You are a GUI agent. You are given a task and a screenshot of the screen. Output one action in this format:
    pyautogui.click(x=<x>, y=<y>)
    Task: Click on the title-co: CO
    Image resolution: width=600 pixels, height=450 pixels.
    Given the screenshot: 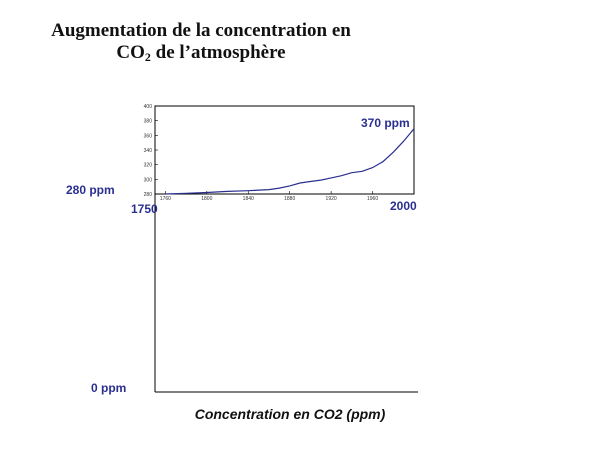 What is the action you would take?
    pyautogui.click(x=130, y=52)
    